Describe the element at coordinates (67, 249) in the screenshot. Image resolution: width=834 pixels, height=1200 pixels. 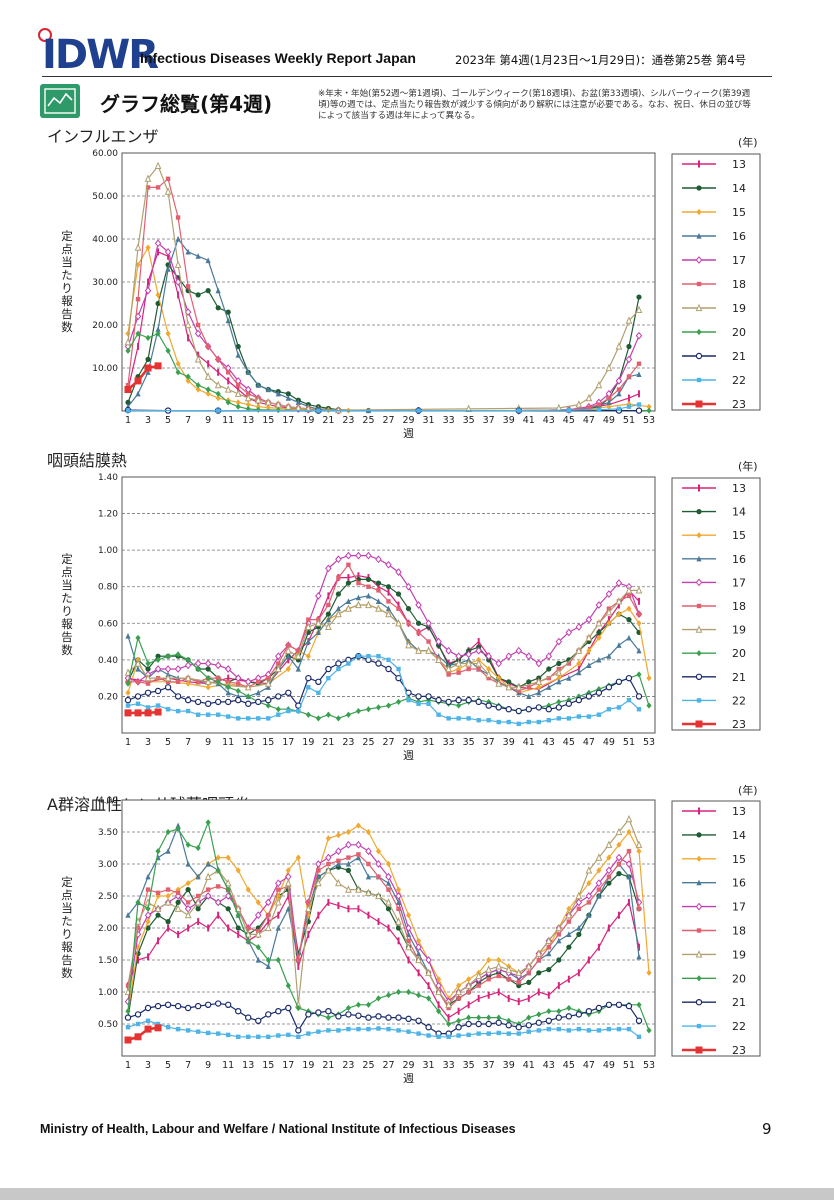
I see `svg-text: 点` at that location.